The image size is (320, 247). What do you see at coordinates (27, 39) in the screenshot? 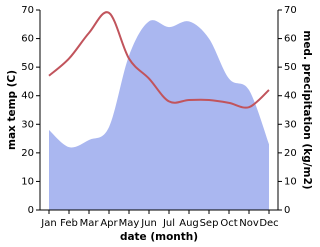
I see `y-tick-label: 60` at bounding box center [27, 39].